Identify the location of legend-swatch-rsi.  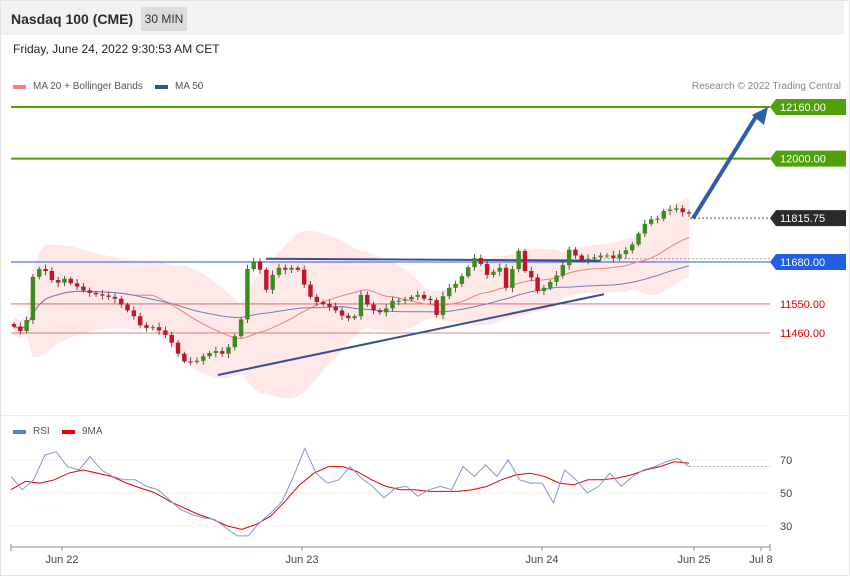
(19, 432).